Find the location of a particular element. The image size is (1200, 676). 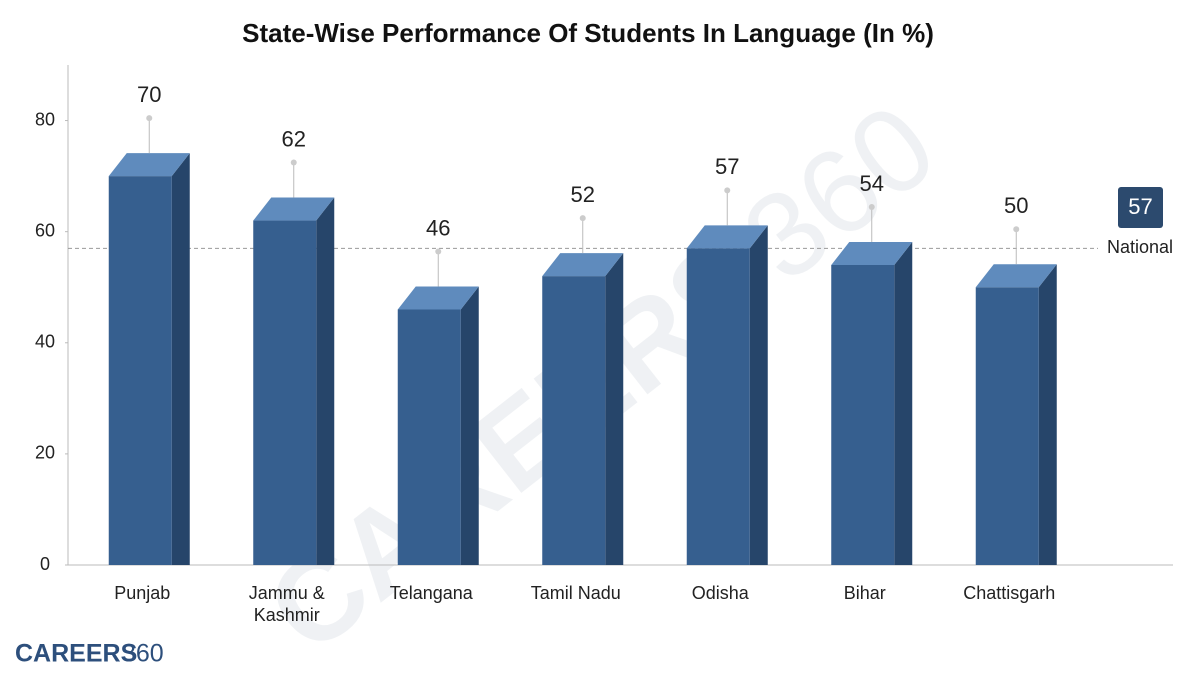

x-tick-label: Telangana is located at coordinates (431, 593).